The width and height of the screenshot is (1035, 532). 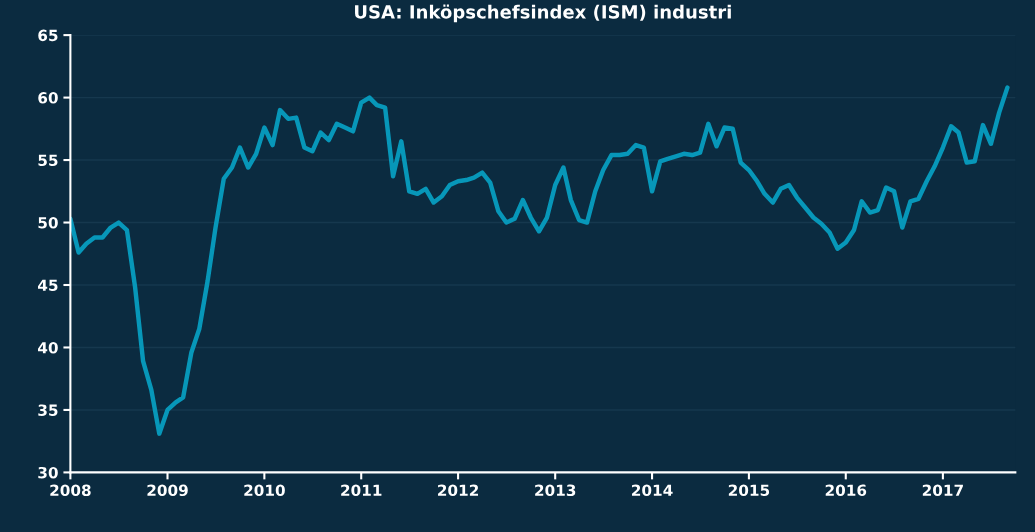 What do you see at coordinates (48, 160) in the screenshot?
I see `y-tick-label: 55` at bounding box center [48, 160].